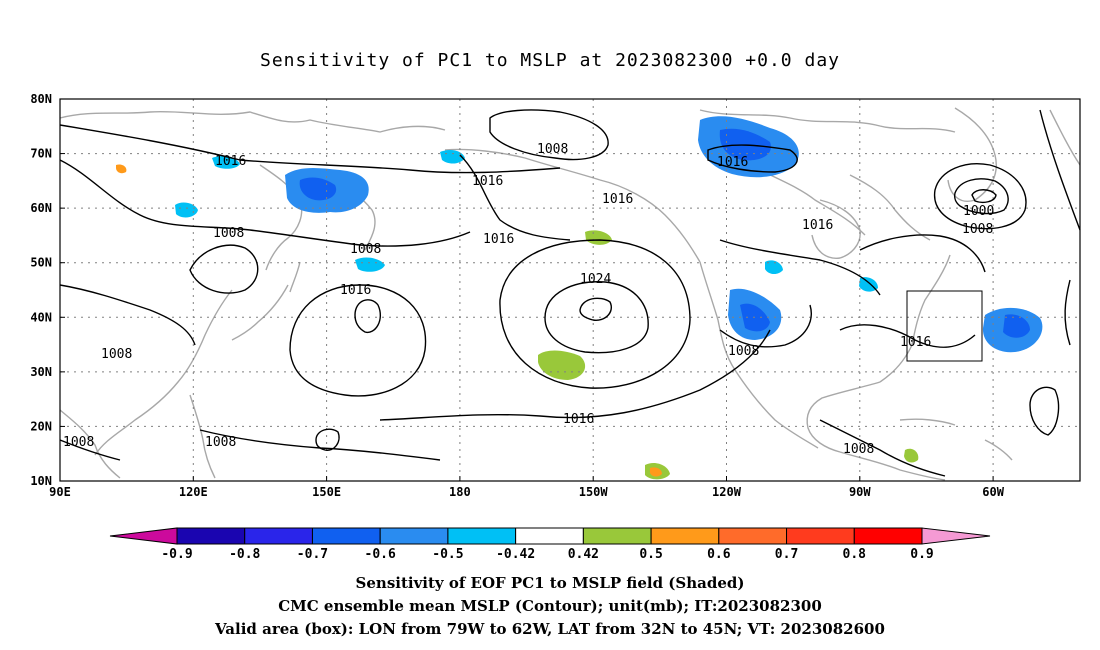  What do you see at coordinates (41, 372) in the screenshot?
I see `lat-label: 30N` at bounding box center [41, 372].